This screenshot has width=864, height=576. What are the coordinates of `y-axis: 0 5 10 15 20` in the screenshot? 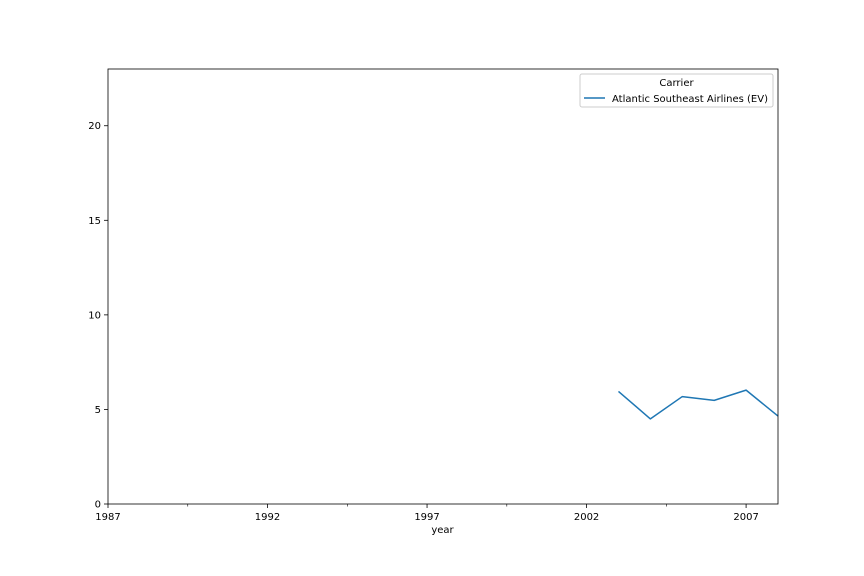 It's located at (98, 316).